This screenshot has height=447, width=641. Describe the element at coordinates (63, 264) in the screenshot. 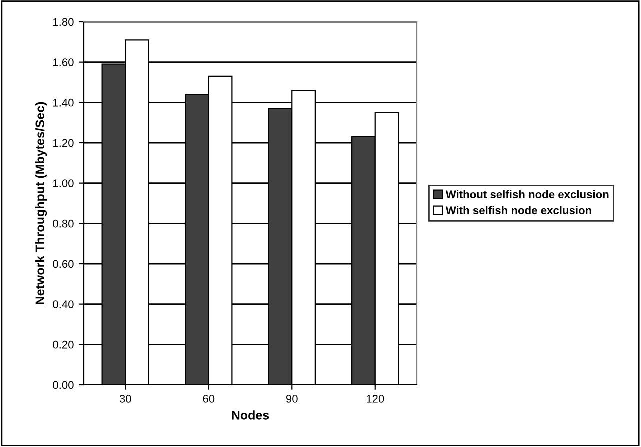

I see `y-tick-label: 0.60` at that location.